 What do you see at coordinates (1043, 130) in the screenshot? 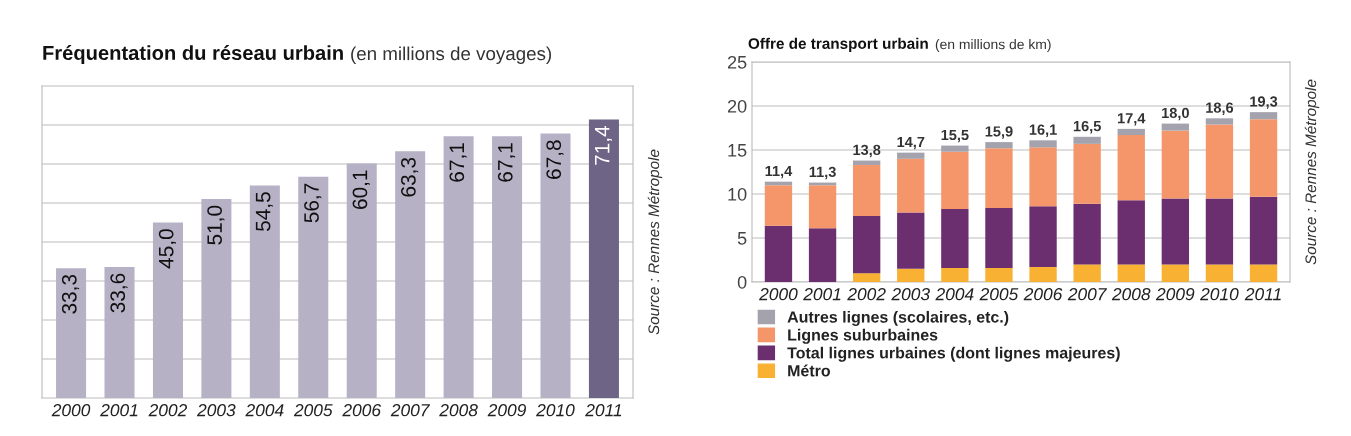
I see `total-label: 16,1` at bounding box center [1043, 130].